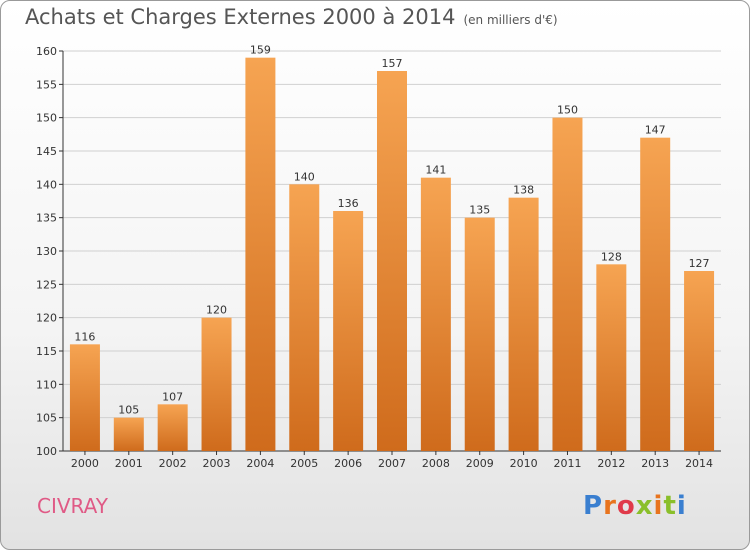 The image size is (750, 550). I want to click on data-label: 150, so click(567, 110).